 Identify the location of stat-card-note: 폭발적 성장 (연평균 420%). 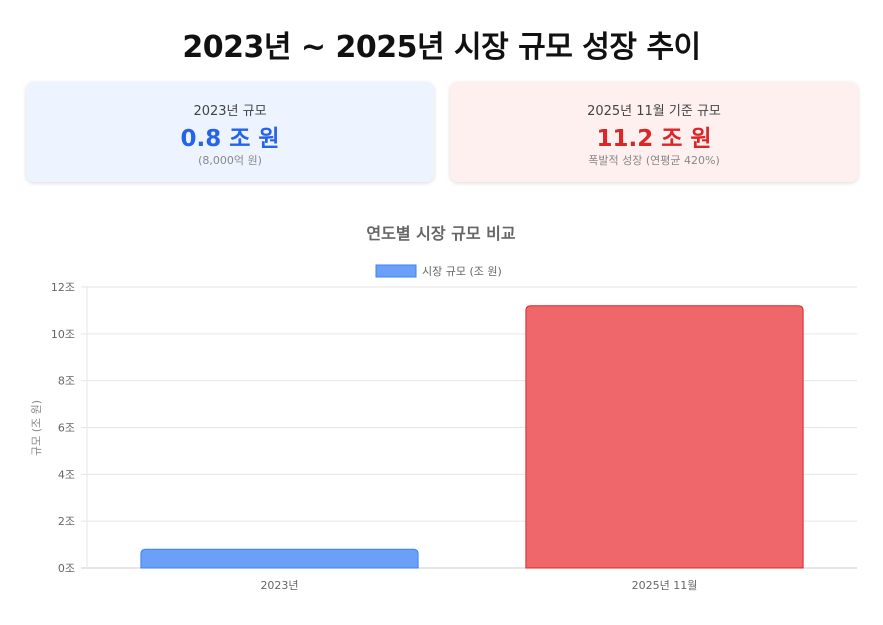
(654, 160).